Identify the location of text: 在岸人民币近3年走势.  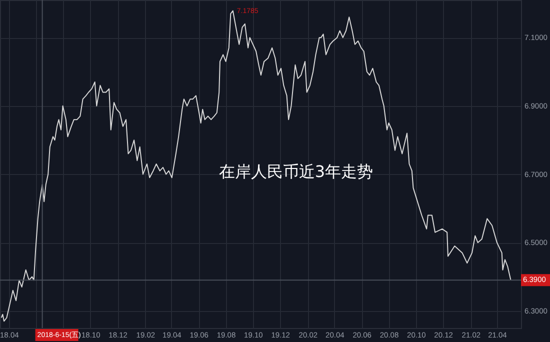
(296, 171).